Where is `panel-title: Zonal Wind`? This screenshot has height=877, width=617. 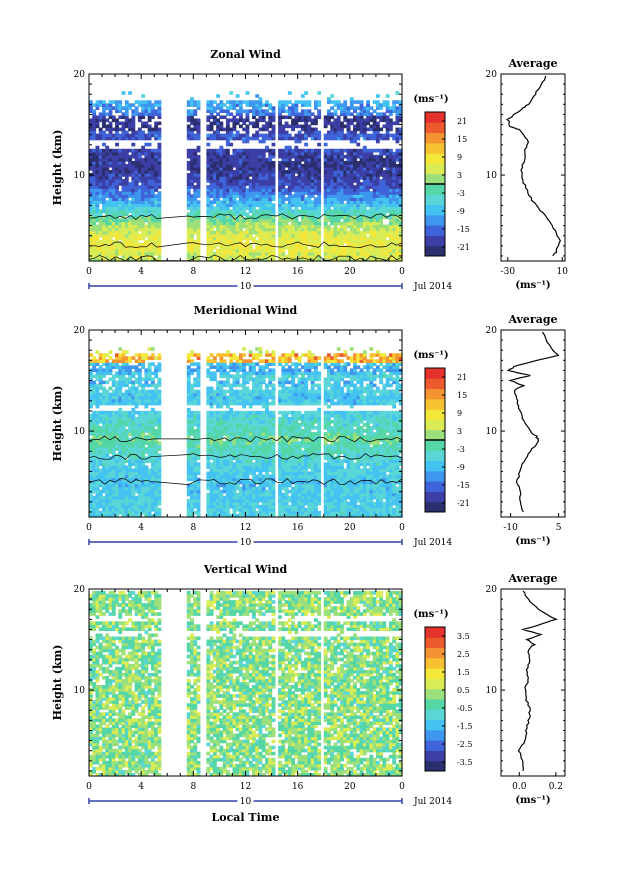 panel-title: Zonal Wind is located at coordinates (245, 54).